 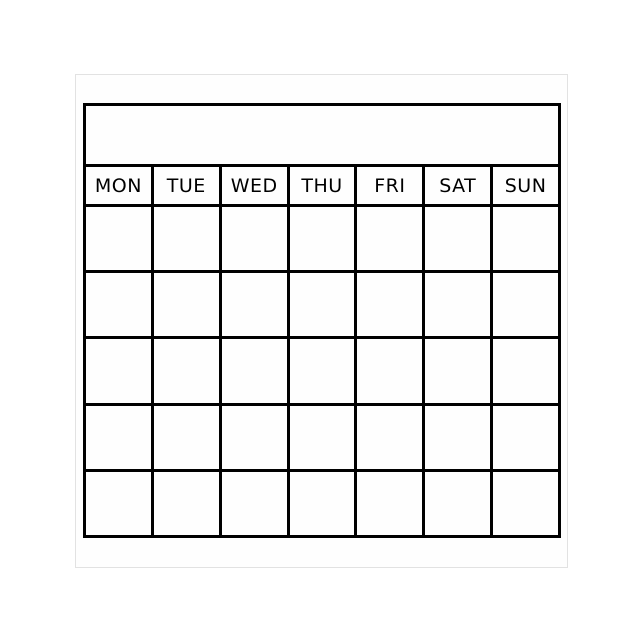 I want to click on weekday-tue: TUE, so click(x=188, y=185).